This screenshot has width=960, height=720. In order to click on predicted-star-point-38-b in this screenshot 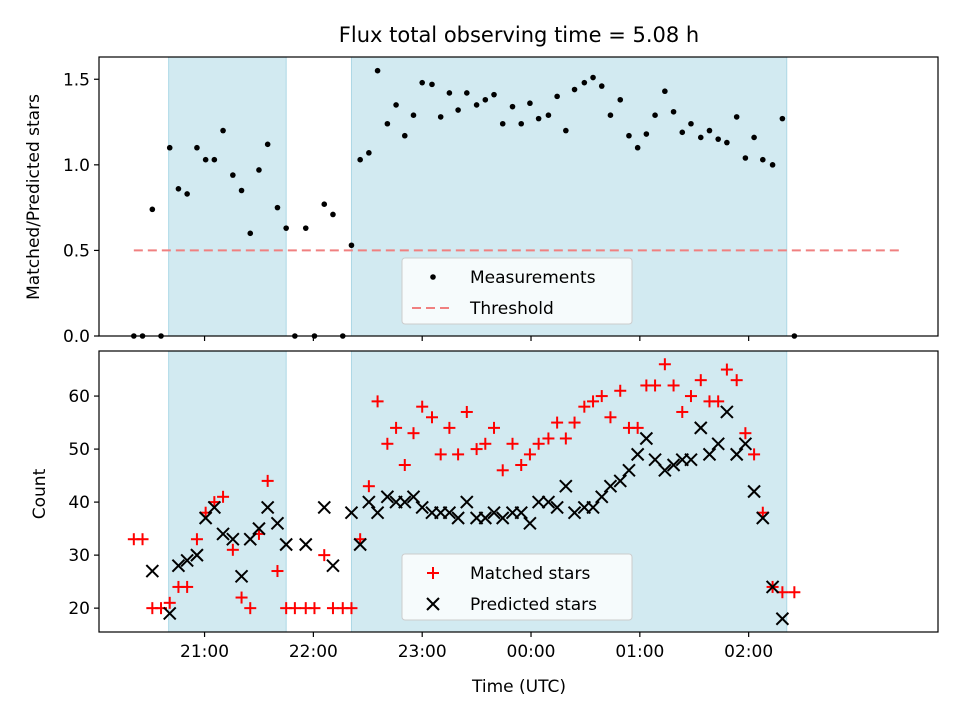, I will do `click(530, 523)`.